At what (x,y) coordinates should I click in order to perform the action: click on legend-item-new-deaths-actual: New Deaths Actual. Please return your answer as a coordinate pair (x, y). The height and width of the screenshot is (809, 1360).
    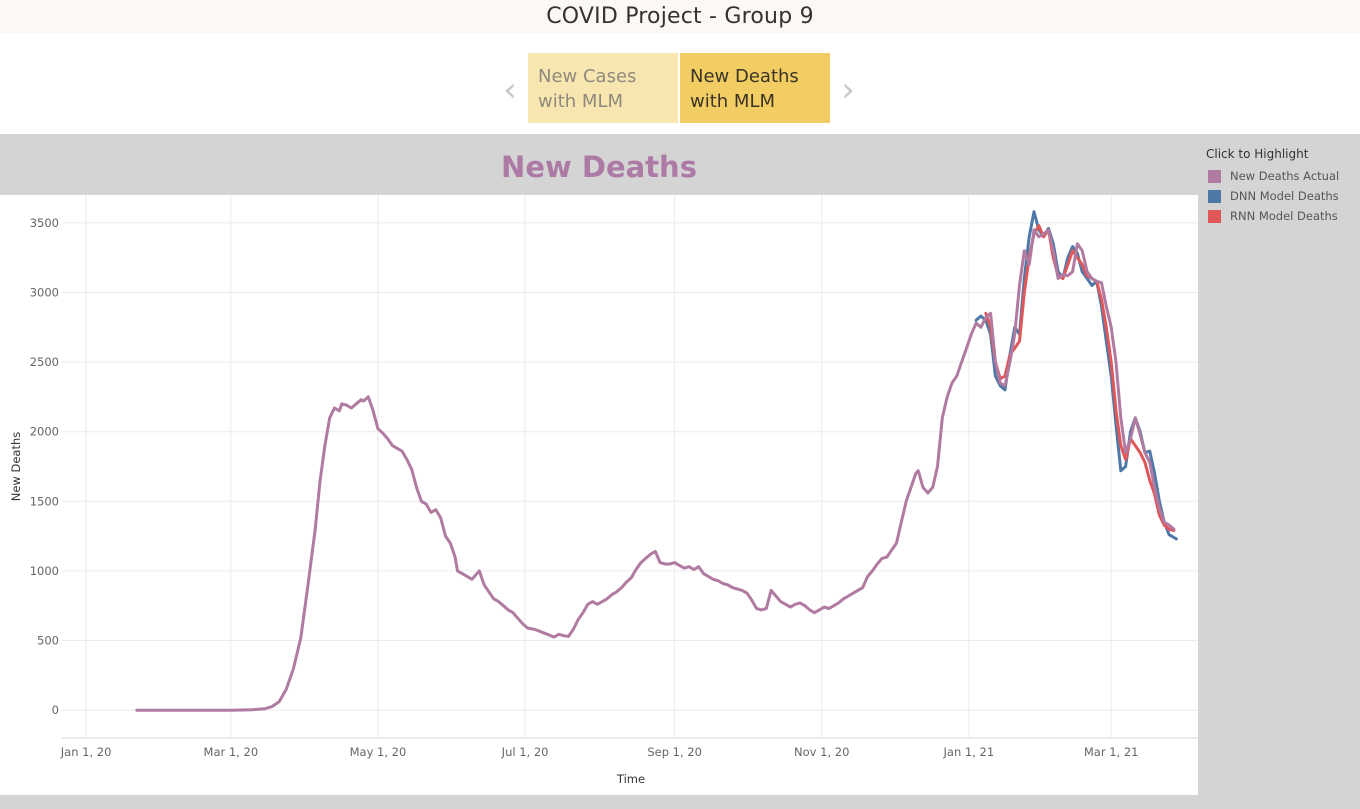
    Looking at the image, I should click on (1281, 176).